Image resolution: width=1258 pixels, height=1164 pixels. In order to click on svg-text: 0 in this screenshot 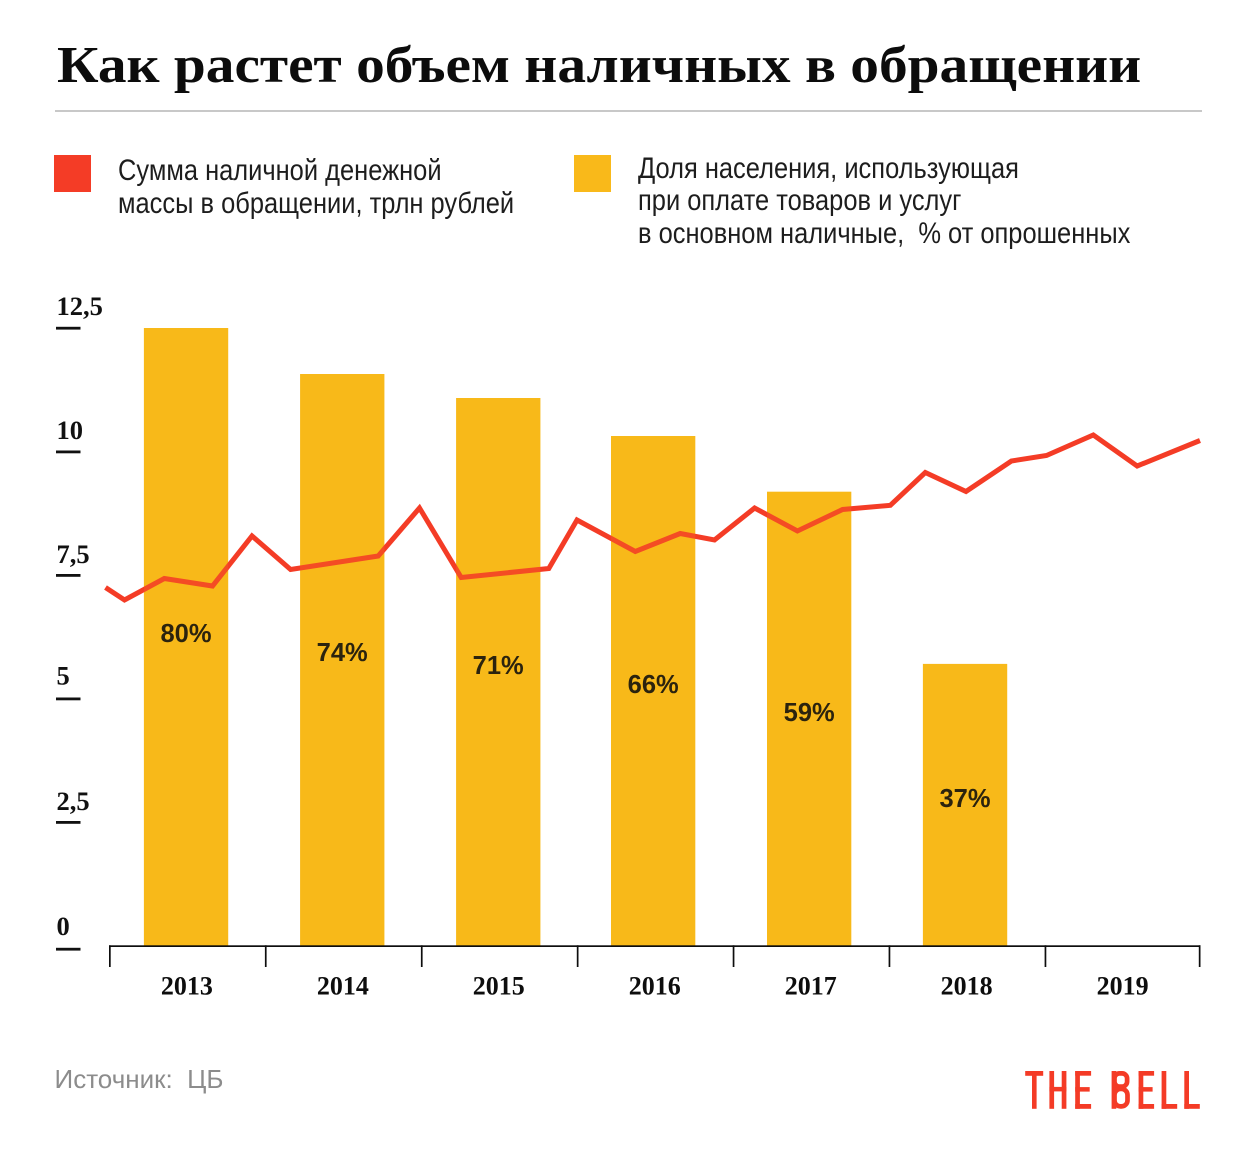, I will do `click(63, 926)`.